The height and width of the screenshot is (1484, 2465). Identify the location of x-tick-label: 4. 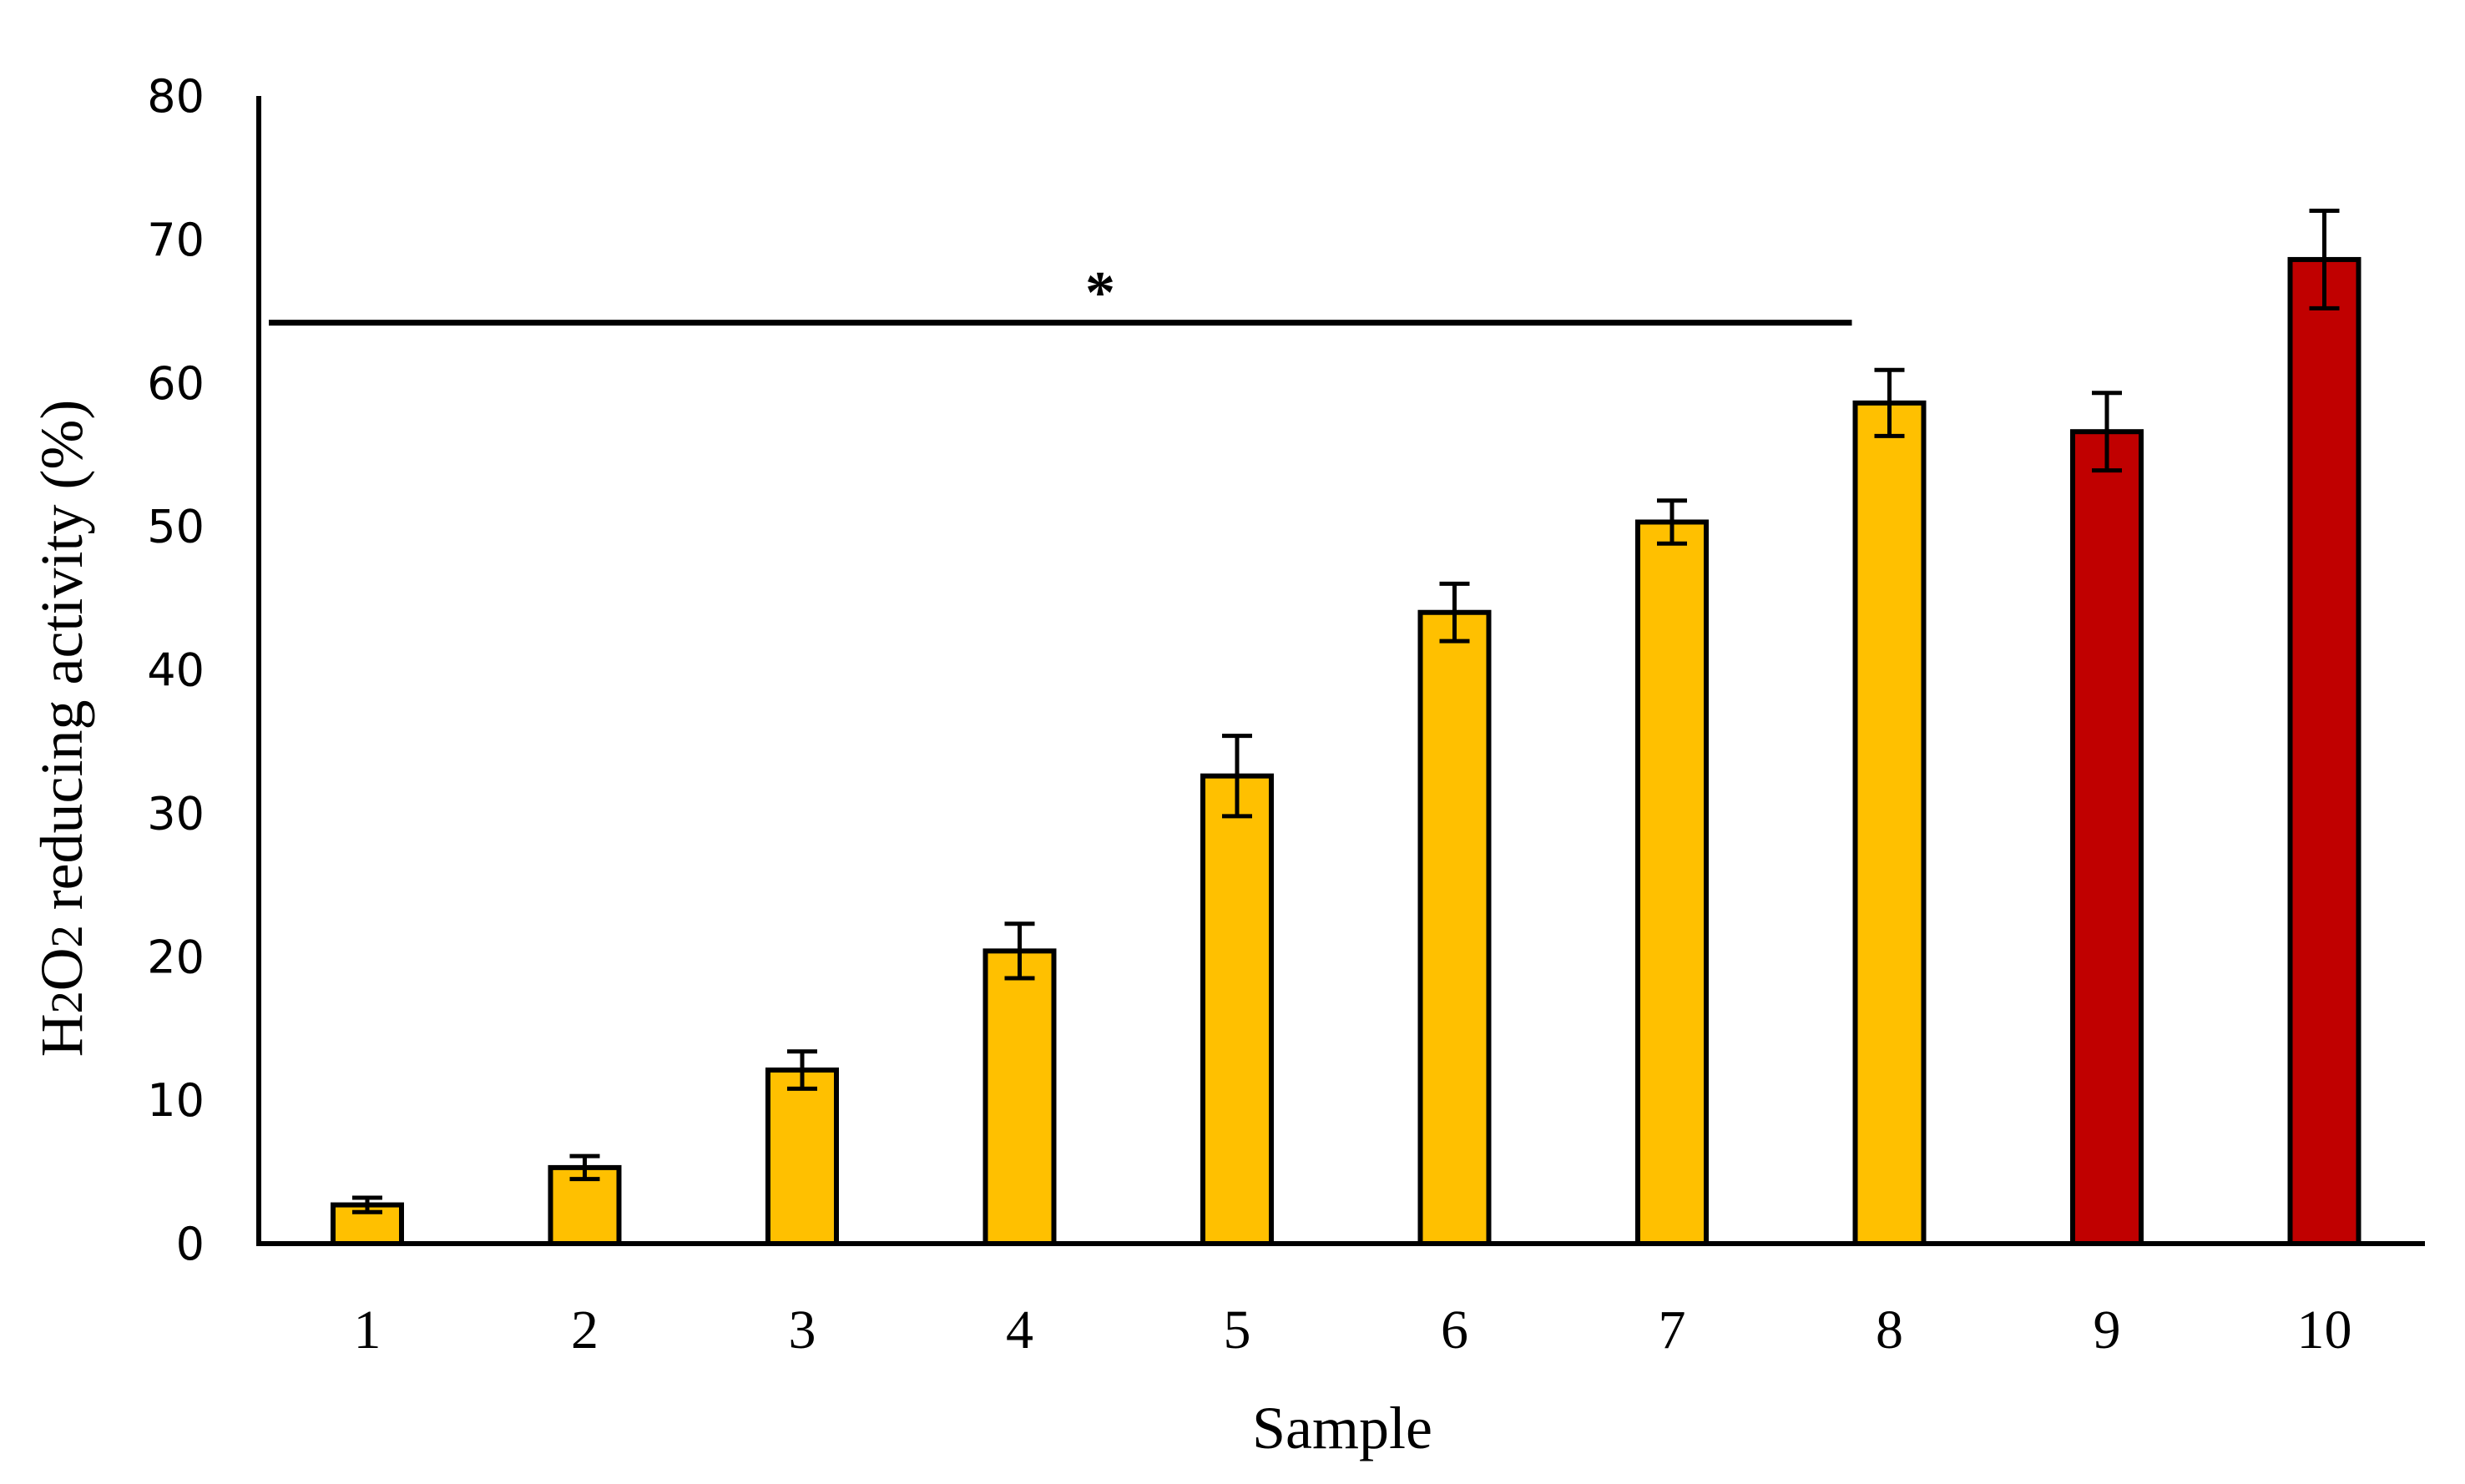
(1020, 1330).